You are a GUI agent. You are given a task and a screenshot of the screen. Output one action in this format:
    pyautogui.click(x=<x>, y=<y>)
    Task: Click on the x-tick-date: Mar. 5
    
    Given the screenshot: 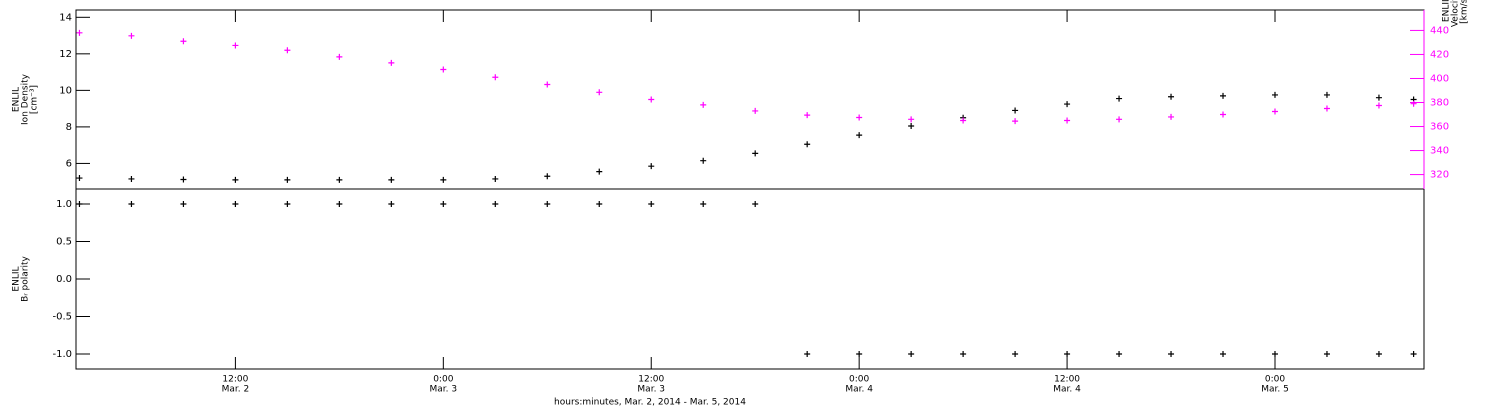 What is the action you would take?
    pyautogui.click(x=1275, y=390)
    